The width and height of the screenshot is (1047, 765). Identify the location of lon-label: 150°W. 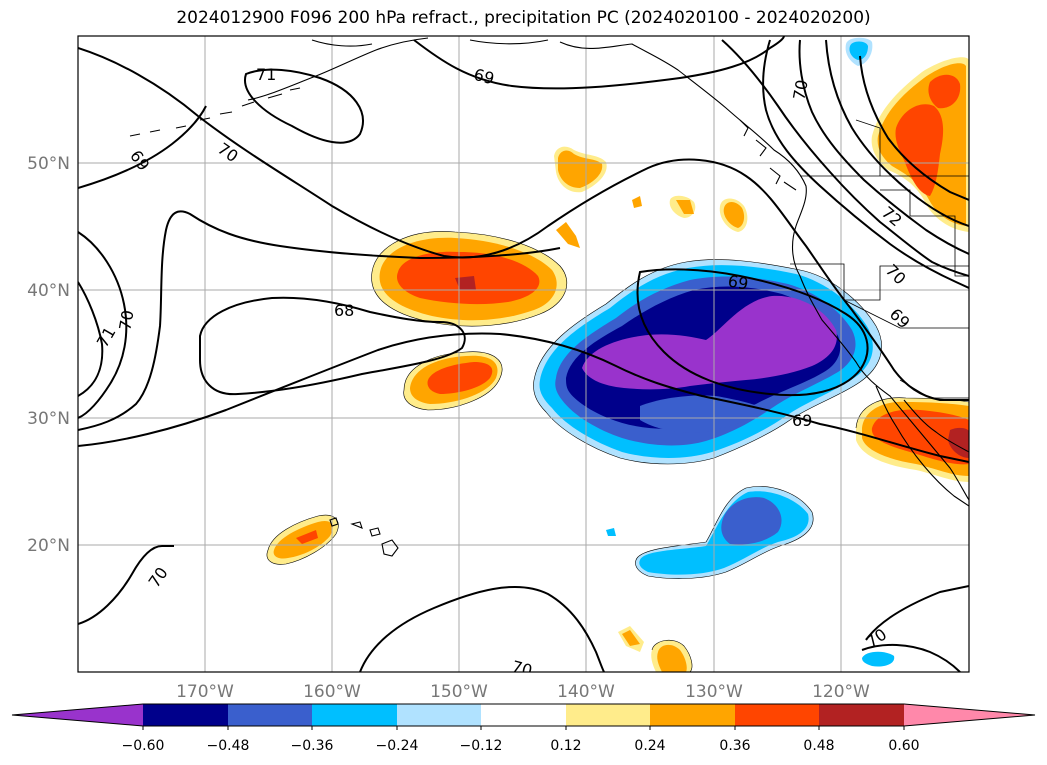
(459, 692).